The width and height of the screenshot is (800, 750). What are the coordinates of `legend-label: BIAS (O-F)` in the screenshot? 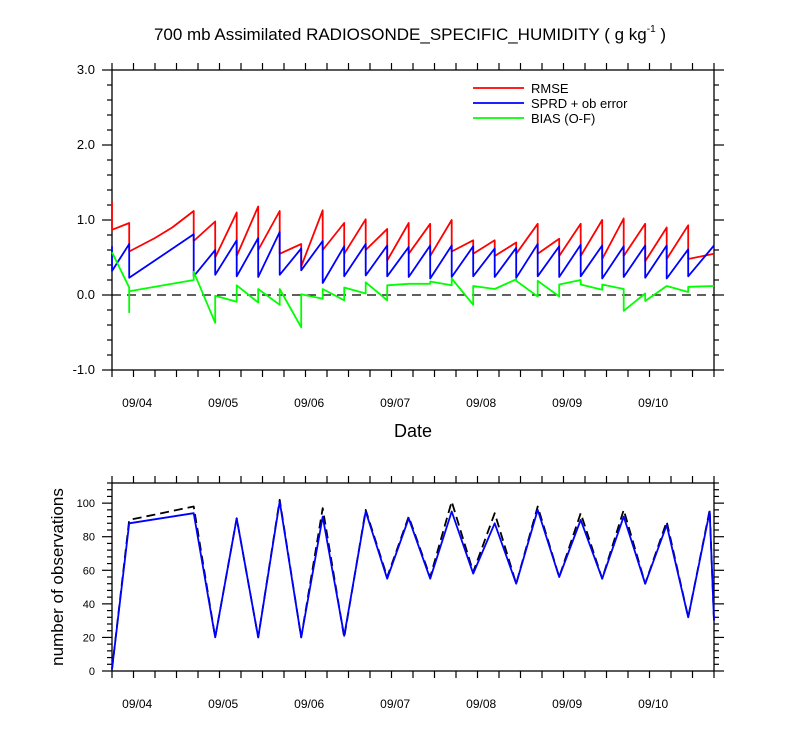 It's located at (563, 118).